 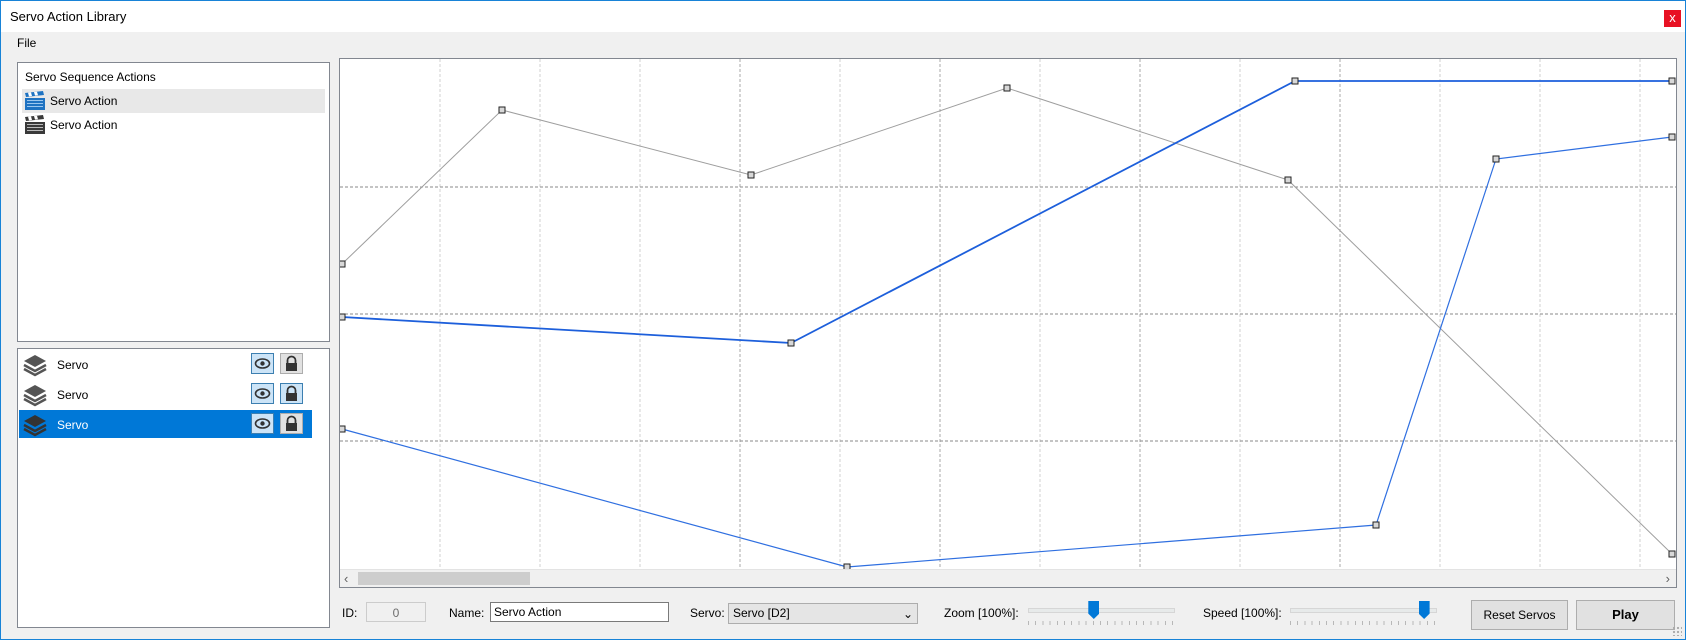 What do you see at coordinates (1094, 610) in the screenshot?
I see `zoom-slider-thumb` at bounding box center [1094, 610].